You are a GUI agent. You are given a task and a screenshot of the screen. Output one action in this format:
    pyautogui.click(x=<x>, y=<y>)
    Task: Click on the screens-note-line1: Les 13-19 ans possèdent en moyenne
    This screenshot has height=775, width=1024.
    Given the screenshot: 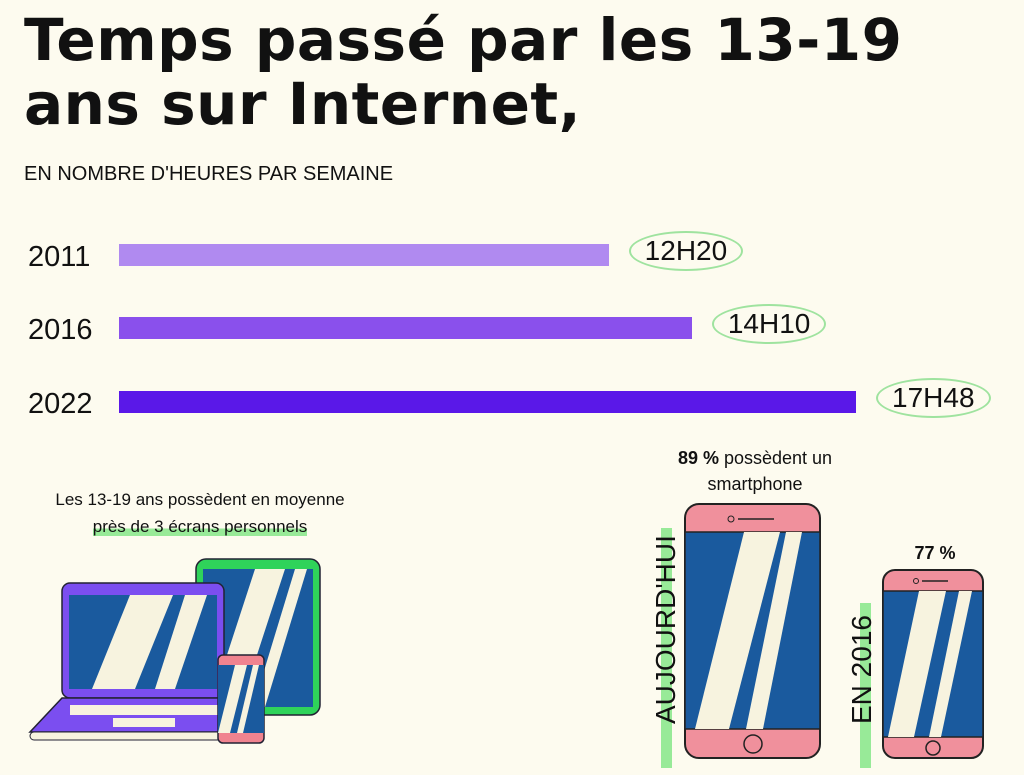 What is the action you would take?
    pyautogui.click(x=200, y=499)
    